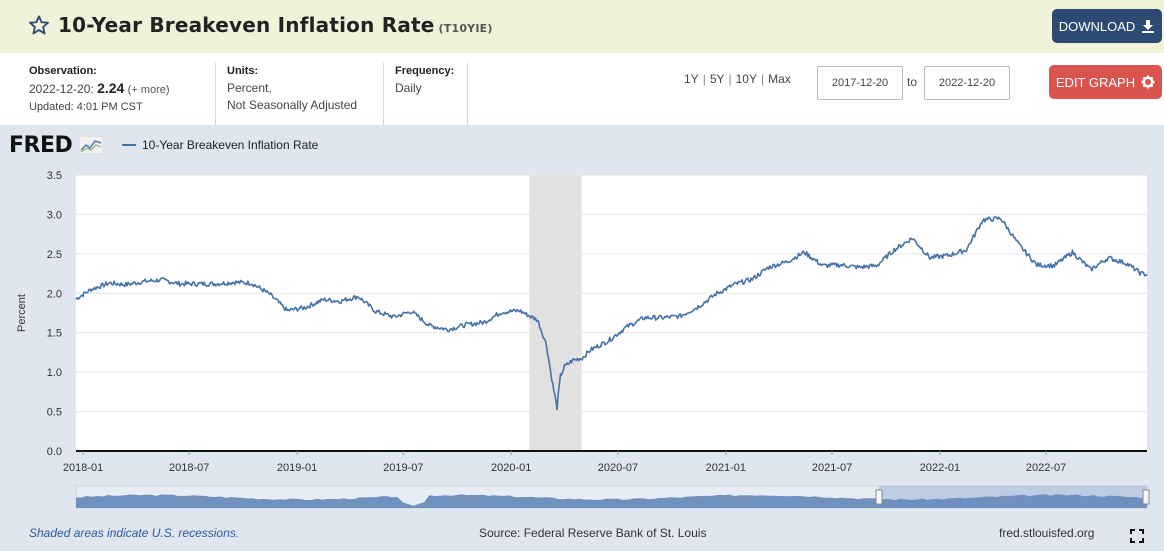 The image size is (1164, 551). Describe the element at coordinates (1095, 82) in the screenshot. I see `edit-graph-label: EDIT GRAPH` at that location.